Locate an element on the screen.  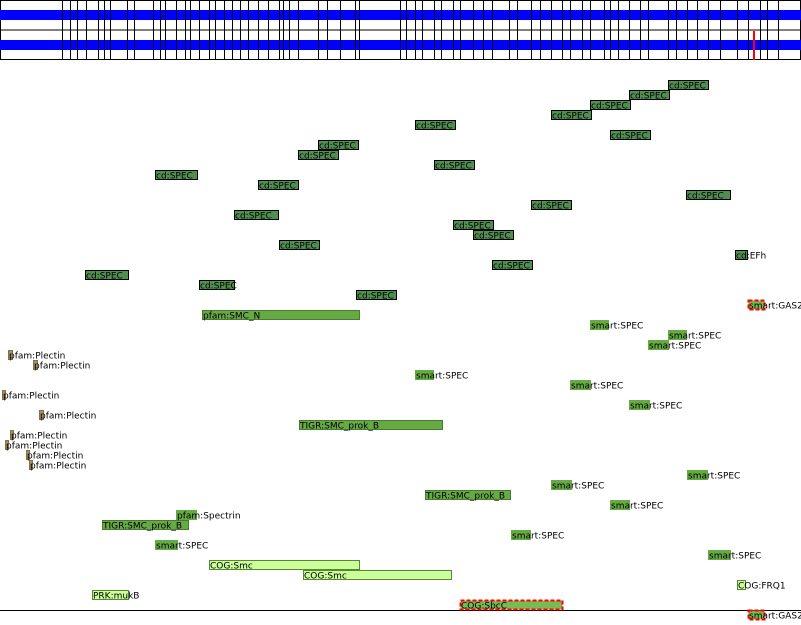
domain-feature: PRK:mukB is located at coordinates (116, 596).